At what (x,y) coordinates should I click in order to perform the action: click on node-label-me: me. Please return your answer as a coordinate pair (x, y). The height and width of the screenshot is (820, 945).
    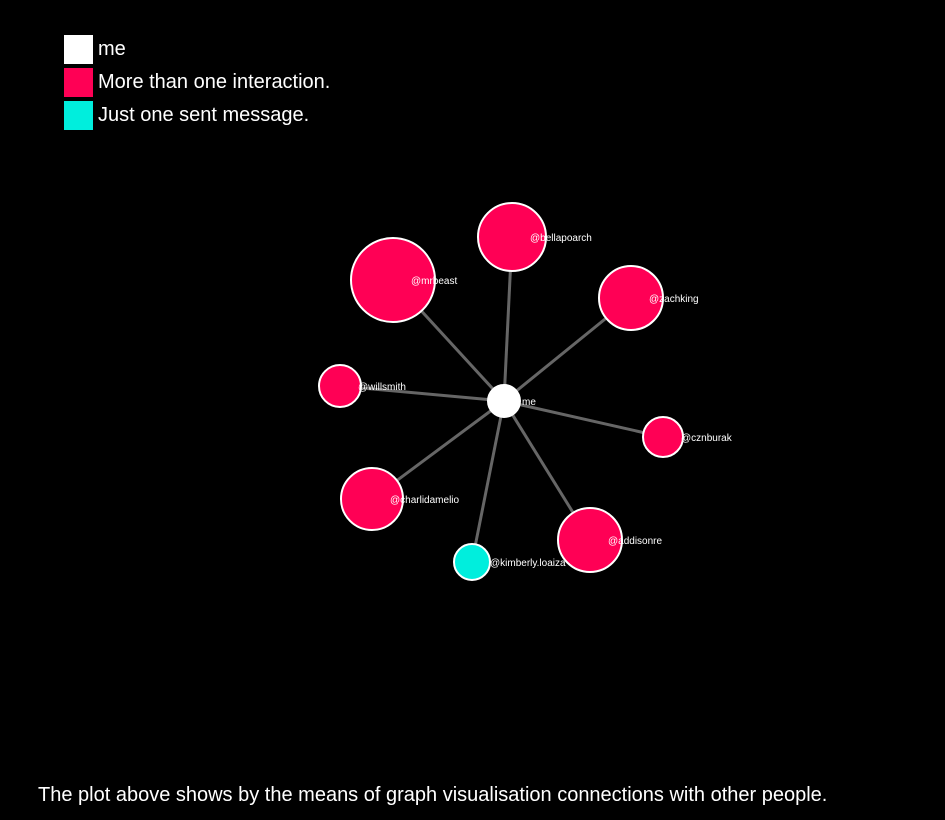
    Looking at the image, I should click on (529, 402).